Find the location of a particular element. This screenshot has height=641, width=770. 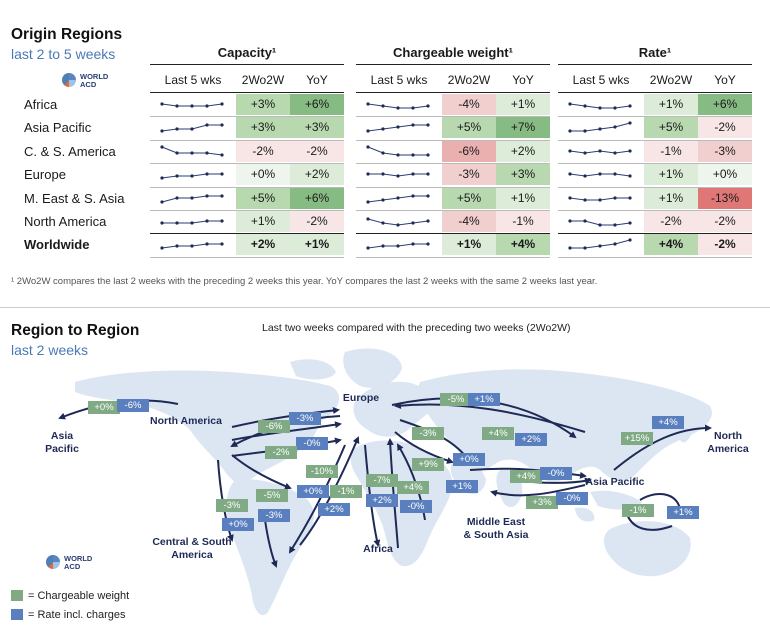

map-title: Region to Region is located at coordinates (75, 330).